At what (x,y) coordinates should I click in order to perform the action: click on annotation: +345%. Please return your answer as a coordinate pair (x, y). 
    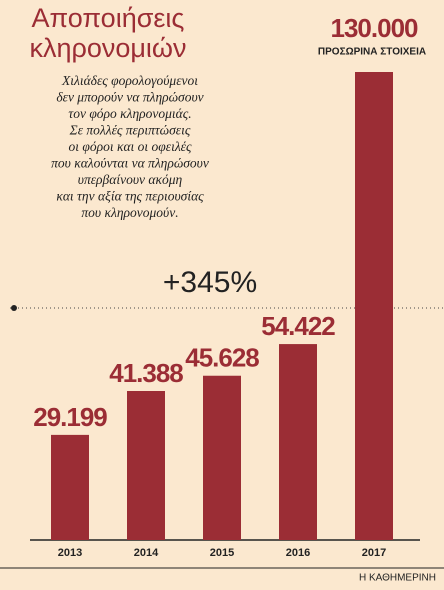
    Looking at the image, I should click on (210, 282).